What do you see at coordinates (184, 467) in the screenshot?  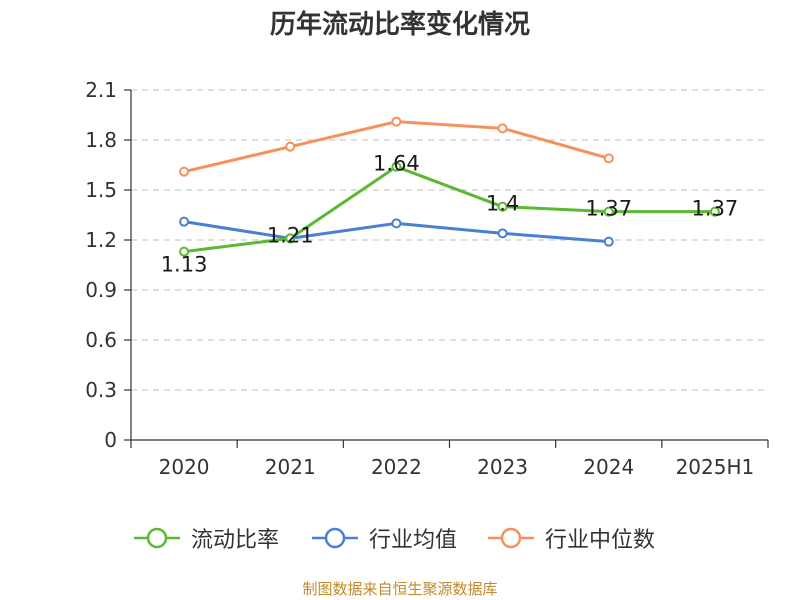 I see `x-tick-label: 2020` at bounding box center [184, 467].